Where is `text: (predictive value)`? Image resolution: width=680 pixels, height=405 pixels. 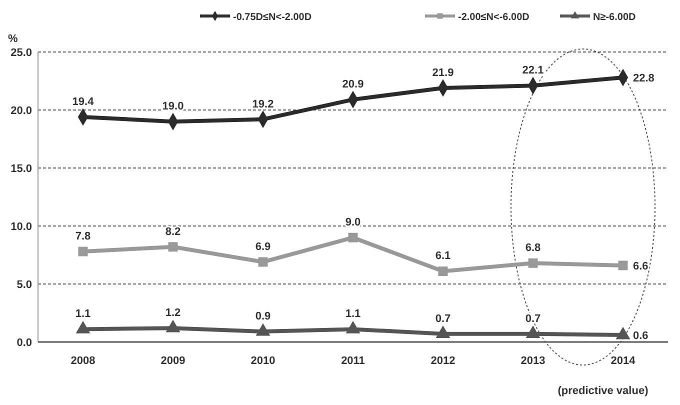
text: (predictive value) is located at coordinates (603, 391).